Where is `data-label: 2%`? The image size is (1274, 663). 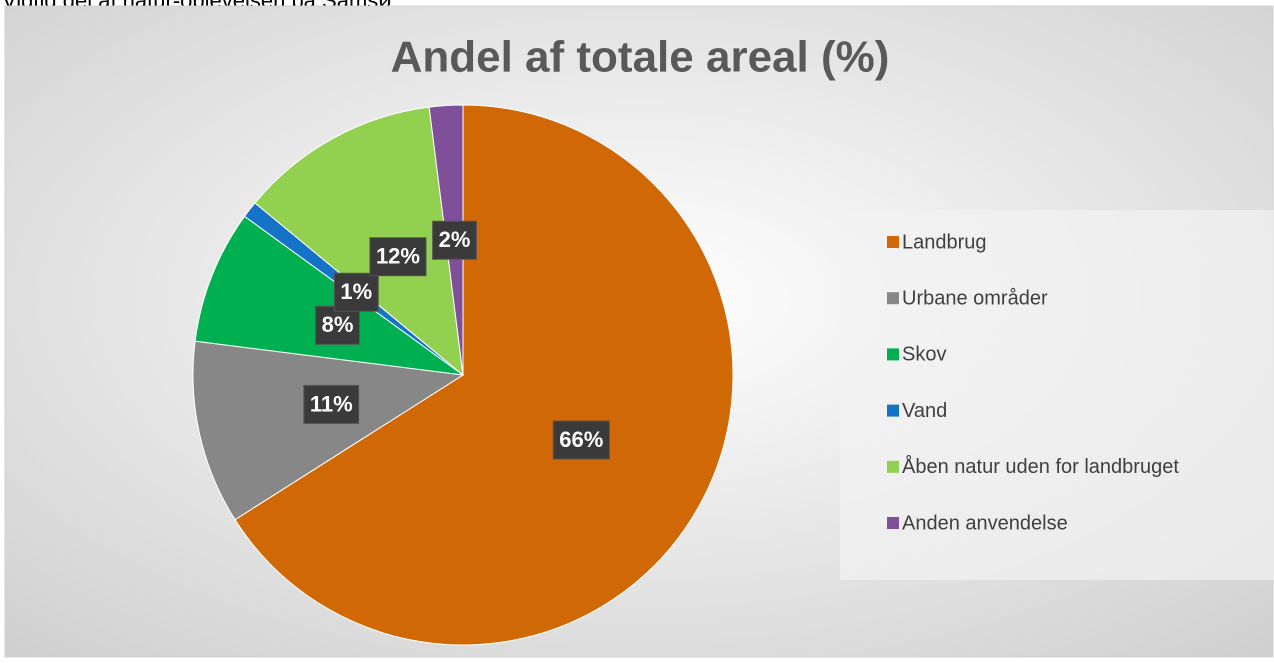
data-label: 2% is located at coordinates (455, 239).